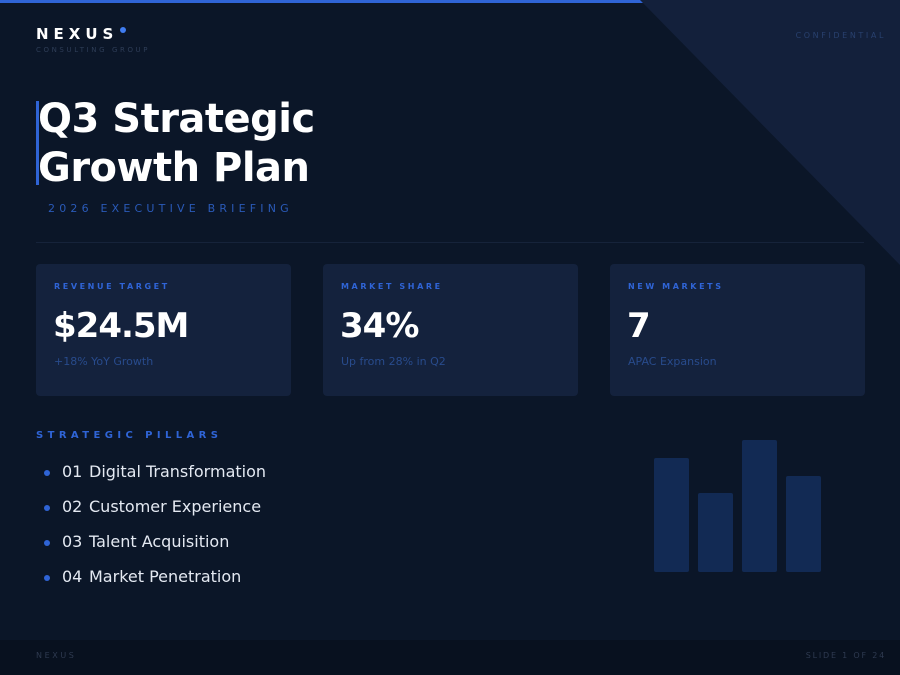 Image resolution: width=900 pixels, height=675 pixels. Describe the element at coordinates (379, 326) in the screenshot. I see `metric-value: 34%` at that location.